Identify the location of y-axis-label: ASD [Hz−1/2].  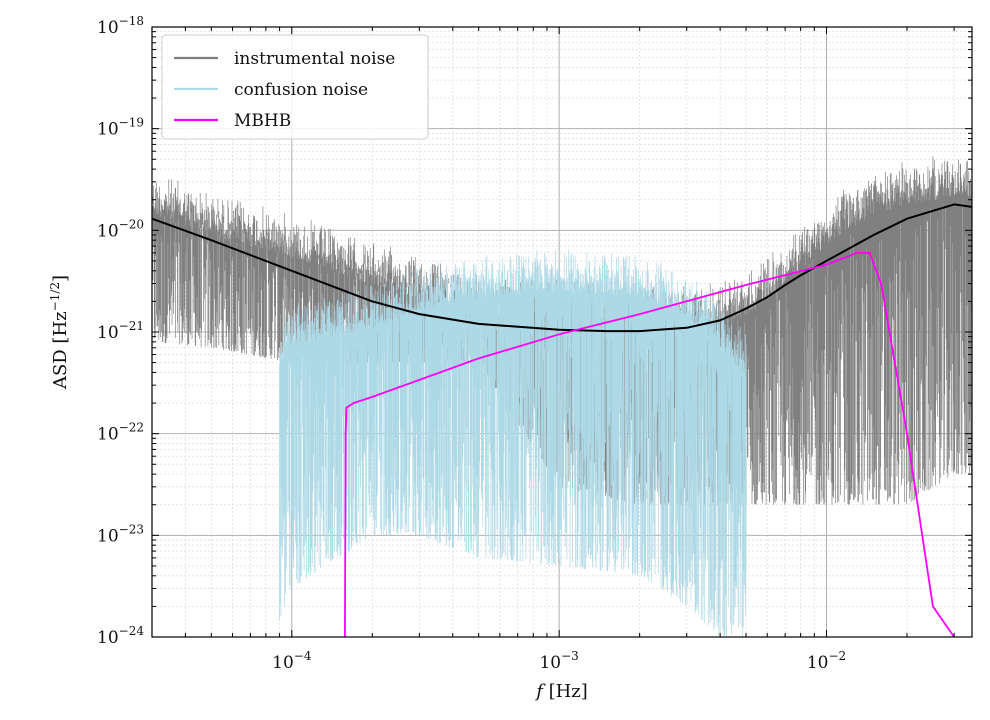
(59, 332).